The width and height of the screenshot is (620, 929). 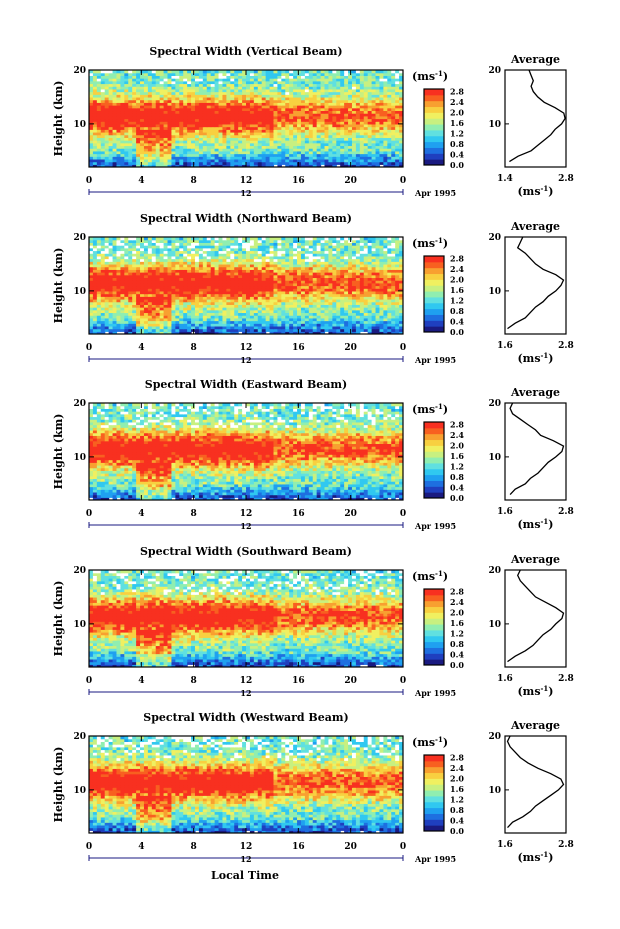 What do you see at coordinates (457, 123) in the screenshot?
I see `colorbar-tick-label: 1.6` at bounding box center [457, 123].